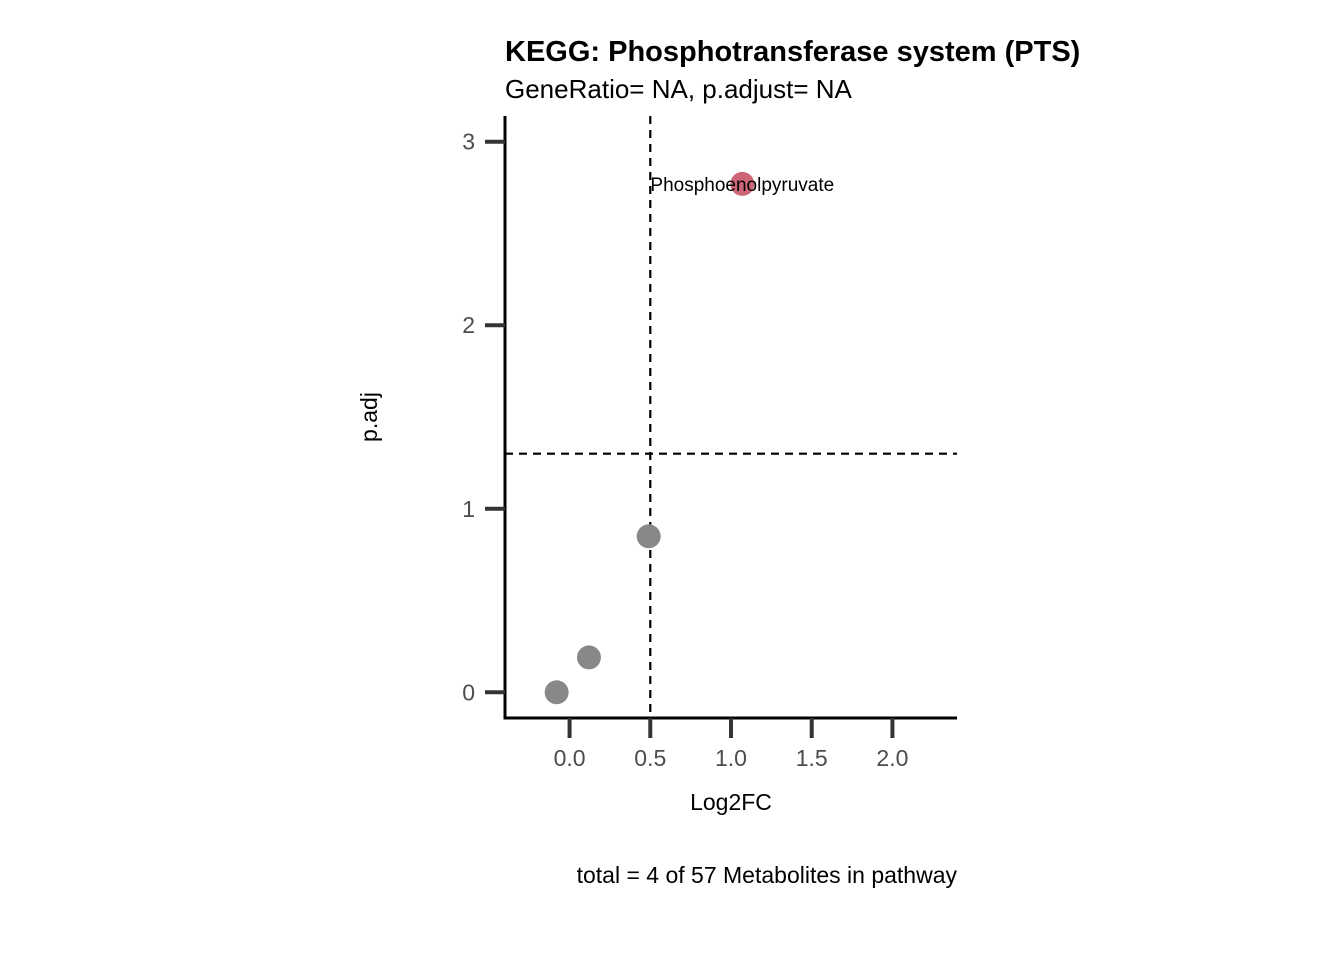  I want to click on y-tick-label: 3, so click(468, 142).